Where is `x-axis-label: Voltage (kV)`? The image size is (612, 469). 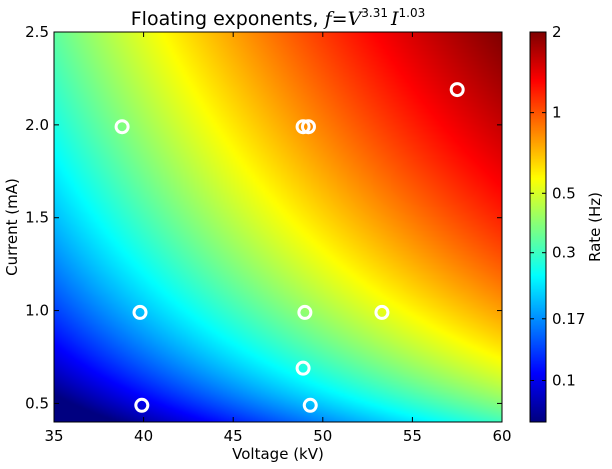
x-axis-label: Voltage (kV) is located at coordinates (278, 454).